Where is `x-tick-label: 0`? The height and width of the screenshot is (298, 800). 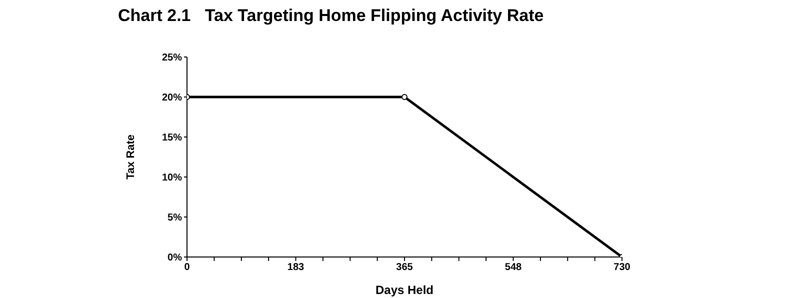 x-tick-label: 0 is located at coordinates (187, 268).